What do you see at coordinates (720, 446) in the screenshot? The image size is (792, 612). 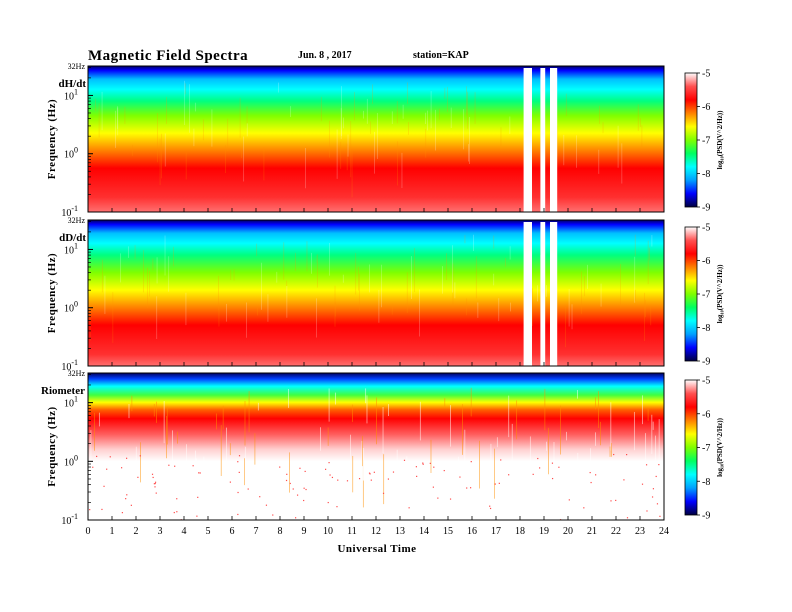 I see `colorbar-label: log₁₀(PSD(V^2/Hz))` at bounding box center [720, 446].